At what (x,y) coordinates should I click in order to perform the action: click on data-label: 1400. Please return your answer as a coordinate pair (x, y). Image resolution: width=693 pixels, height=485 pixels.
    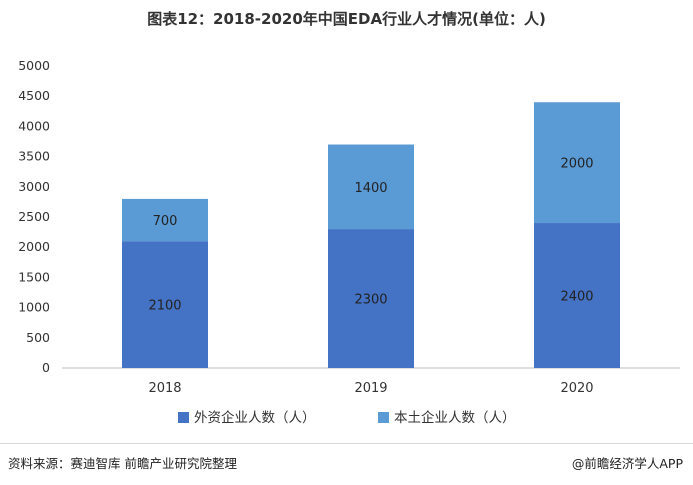
    Looking at the image, I should click on (370, 188).